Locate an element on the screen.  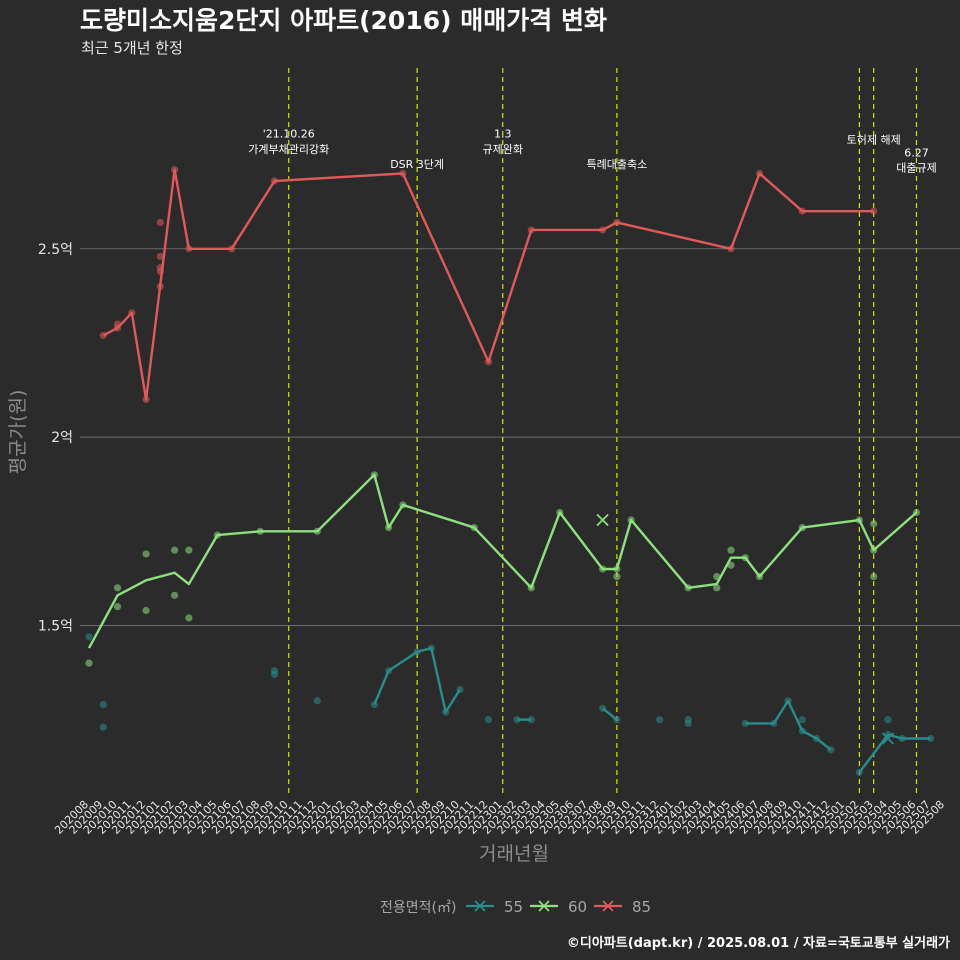
legend-title: 전용면적(㎡) is located at coordinates (418, 908).